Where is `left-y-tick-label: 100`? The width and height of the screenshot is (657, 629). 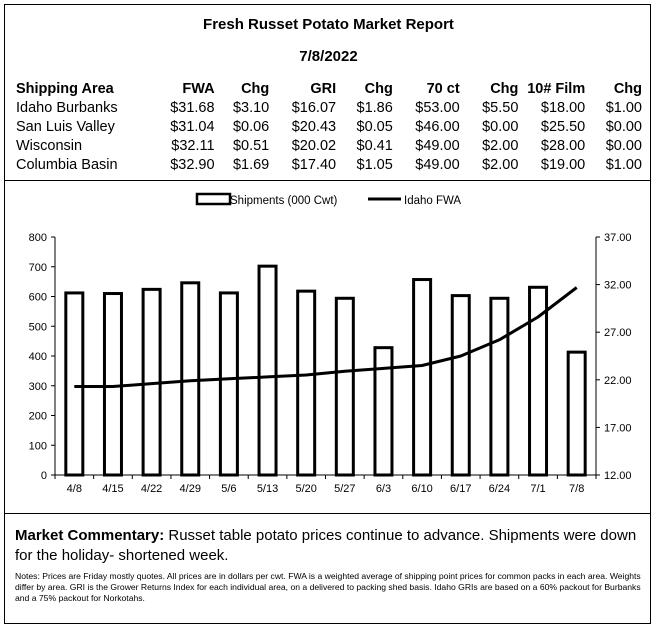 left-y-tick-label: 100 is located at coordinates (38, 446).